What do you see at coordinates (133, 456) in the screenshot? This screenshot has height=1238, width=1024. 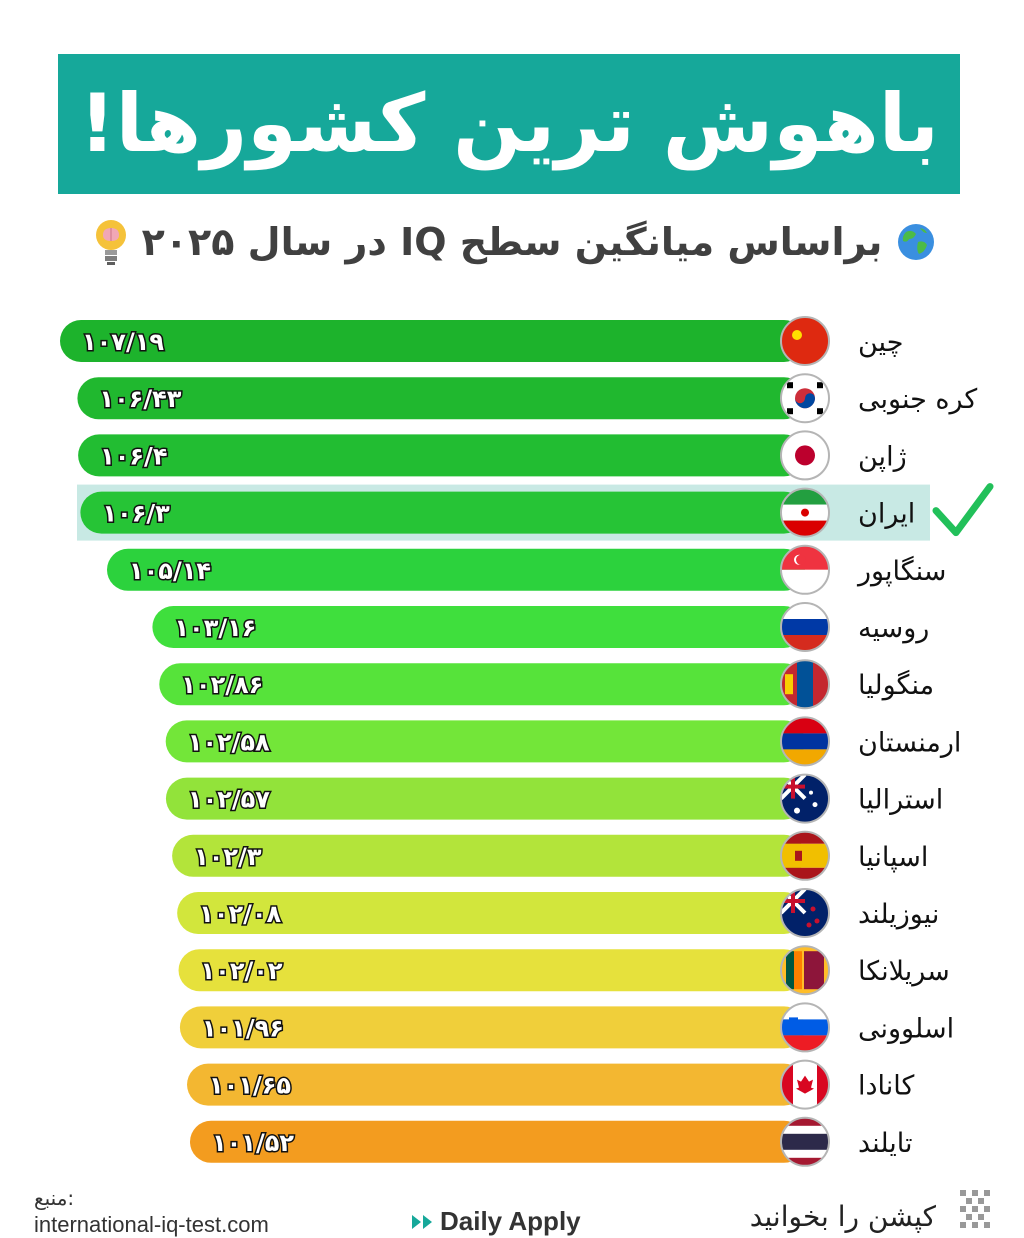 I see `value-label: ۱۰۶/۴` at bounding box center [133, 456].